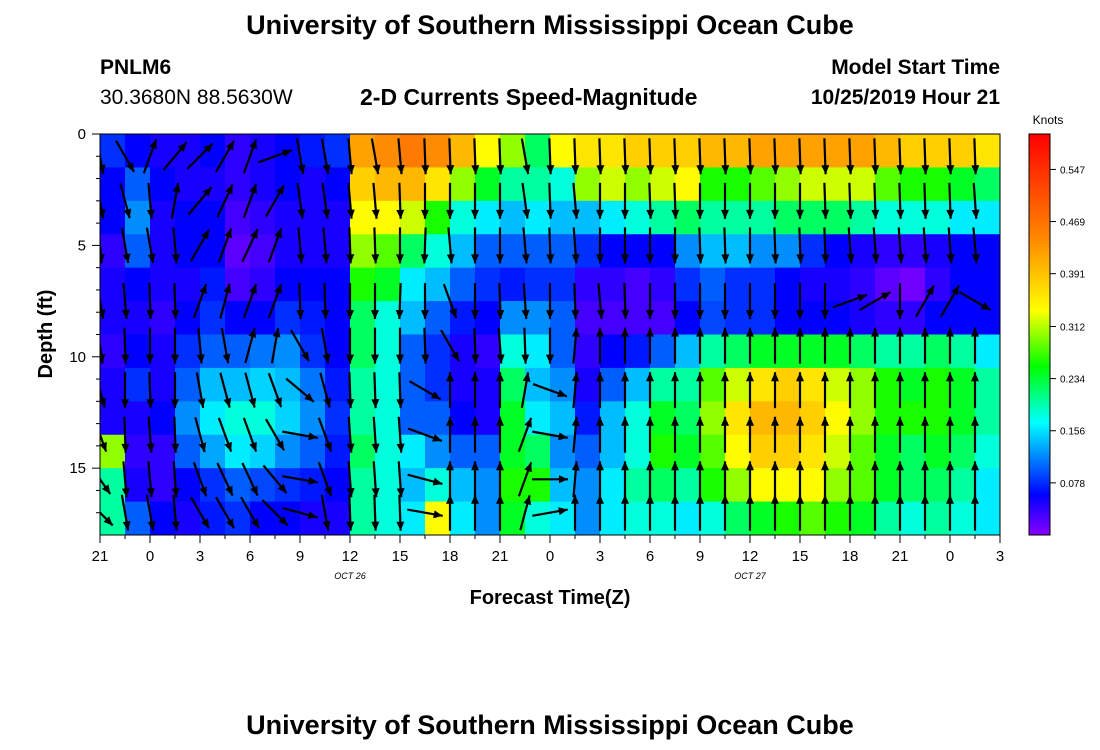 The height and width of the screenshot is (750, 1100). Describe the element at coordinates (1072, 380) in the screenshot. I see `colorbar-tick-label: 0.234` at that location.